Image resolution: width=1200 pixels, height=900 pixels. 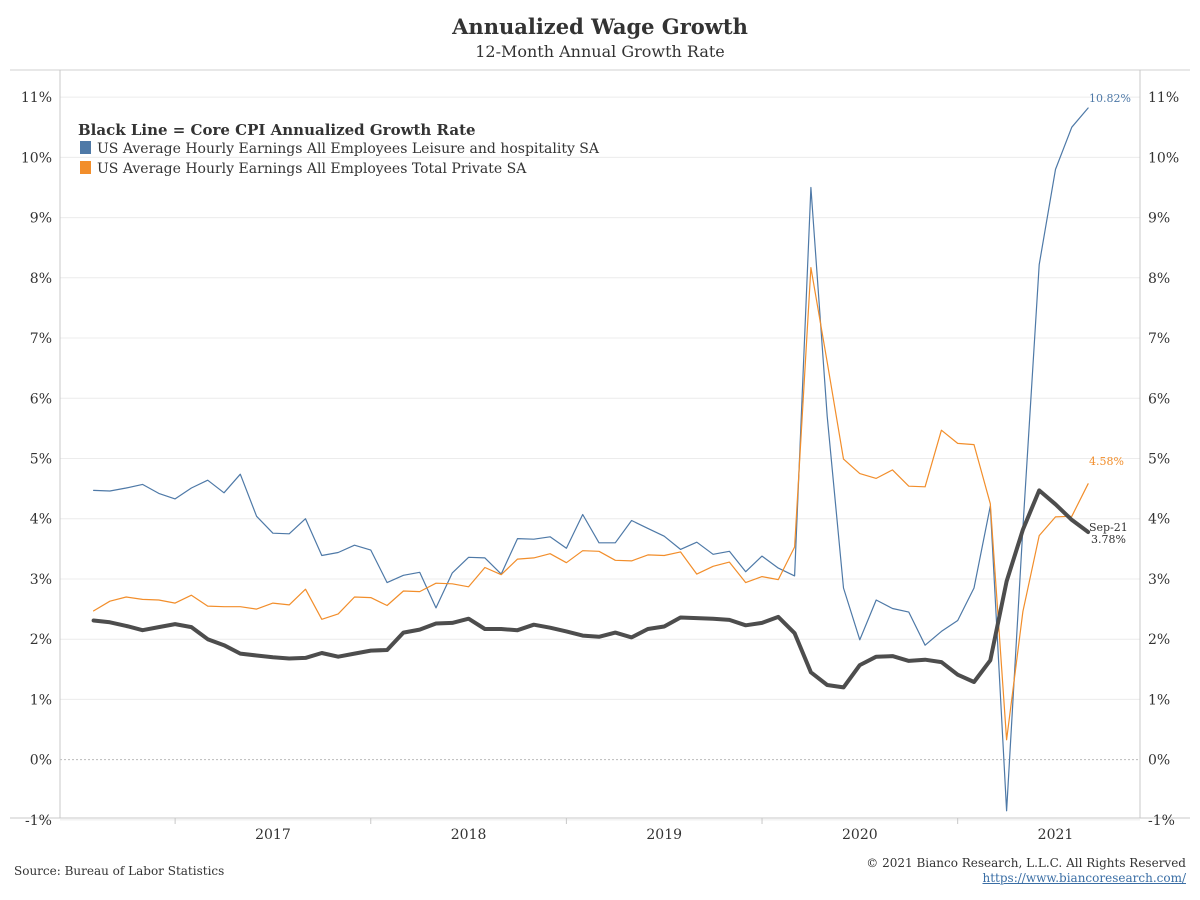 What do you see at coordinates (1161, 821) in the screenshot?
I see `y-tick-label-right: -1%` at bounding box center [1161, 821].